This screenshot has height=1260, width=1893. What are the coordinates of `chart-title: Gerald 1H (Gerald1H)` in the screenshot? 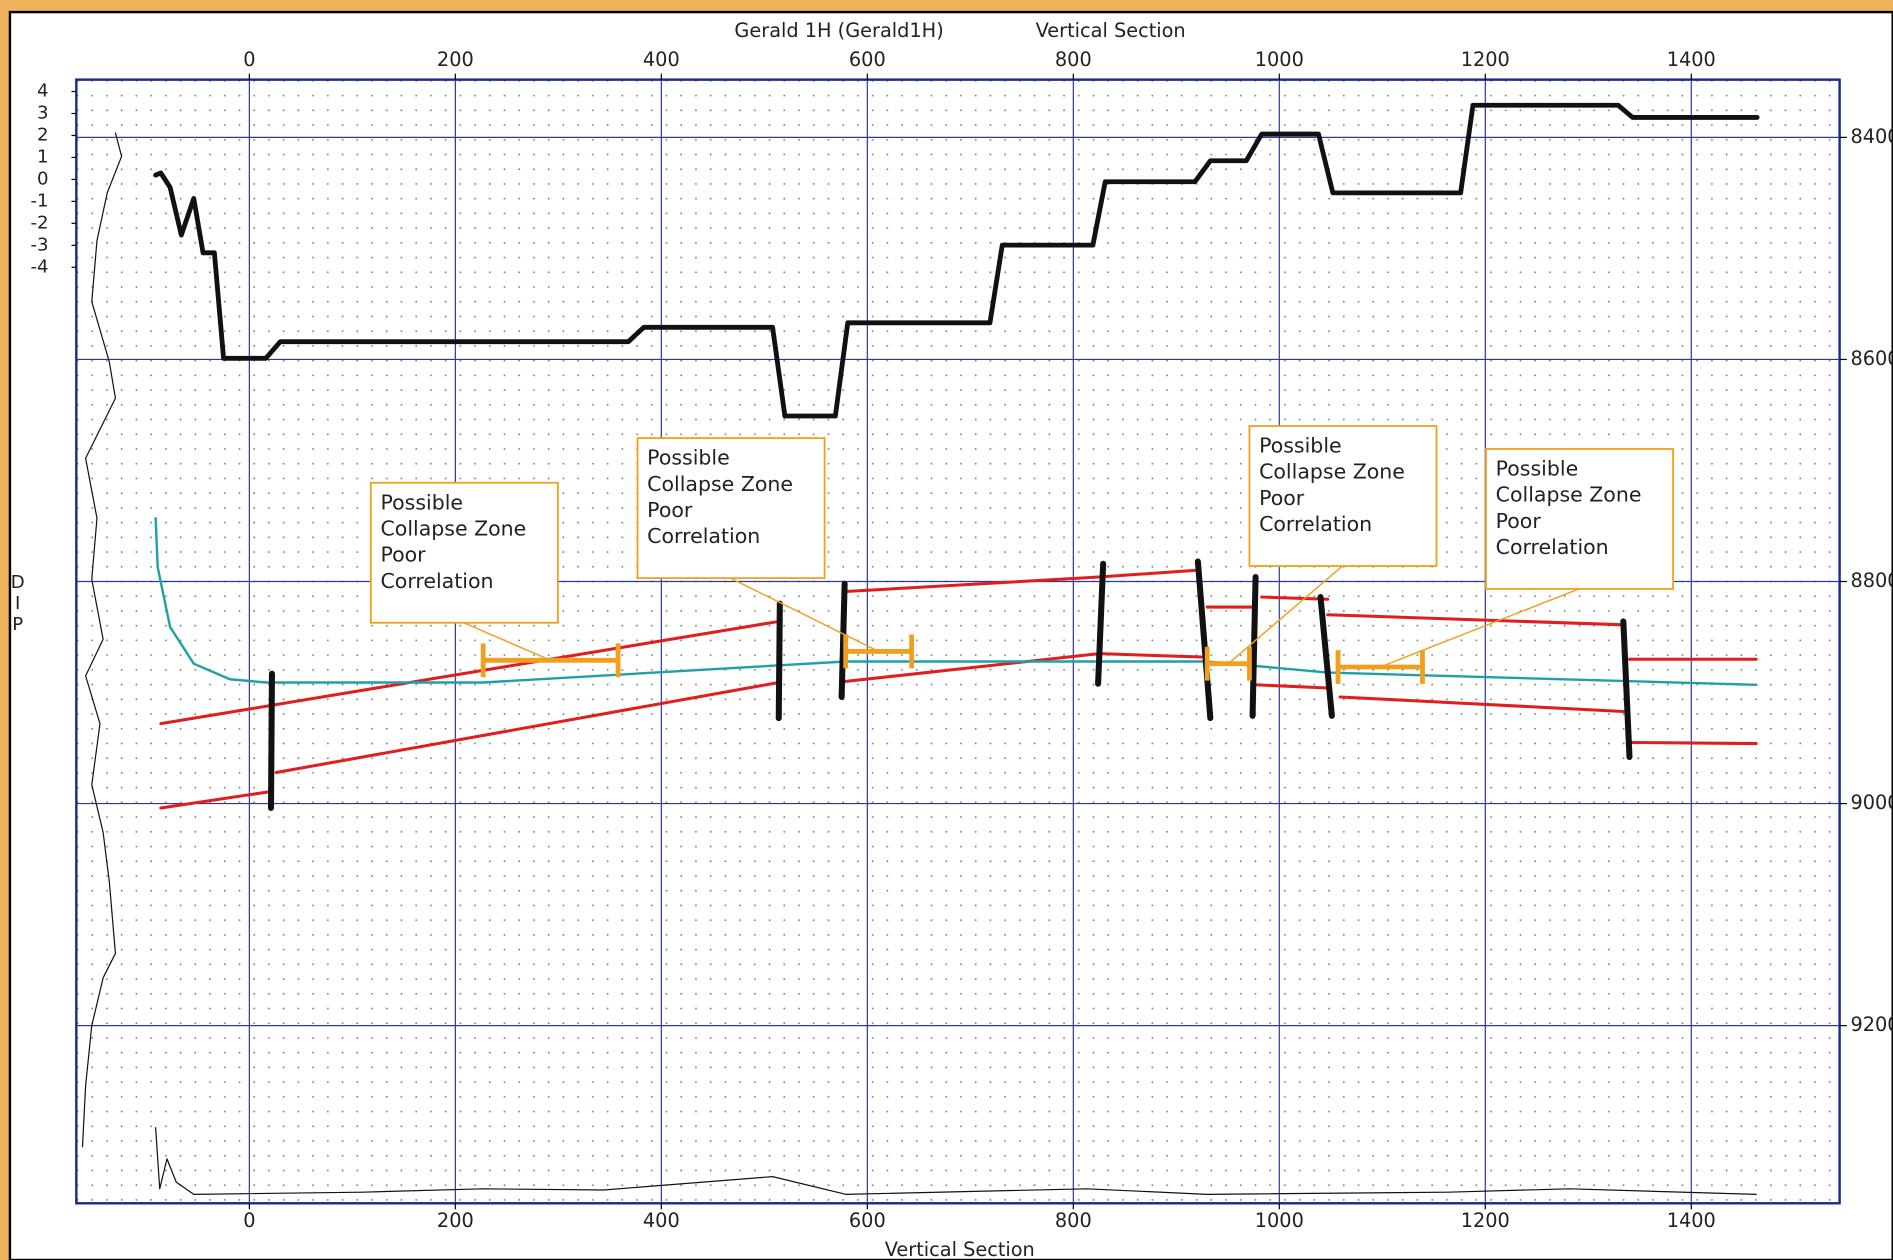 It's located at (838, 30).